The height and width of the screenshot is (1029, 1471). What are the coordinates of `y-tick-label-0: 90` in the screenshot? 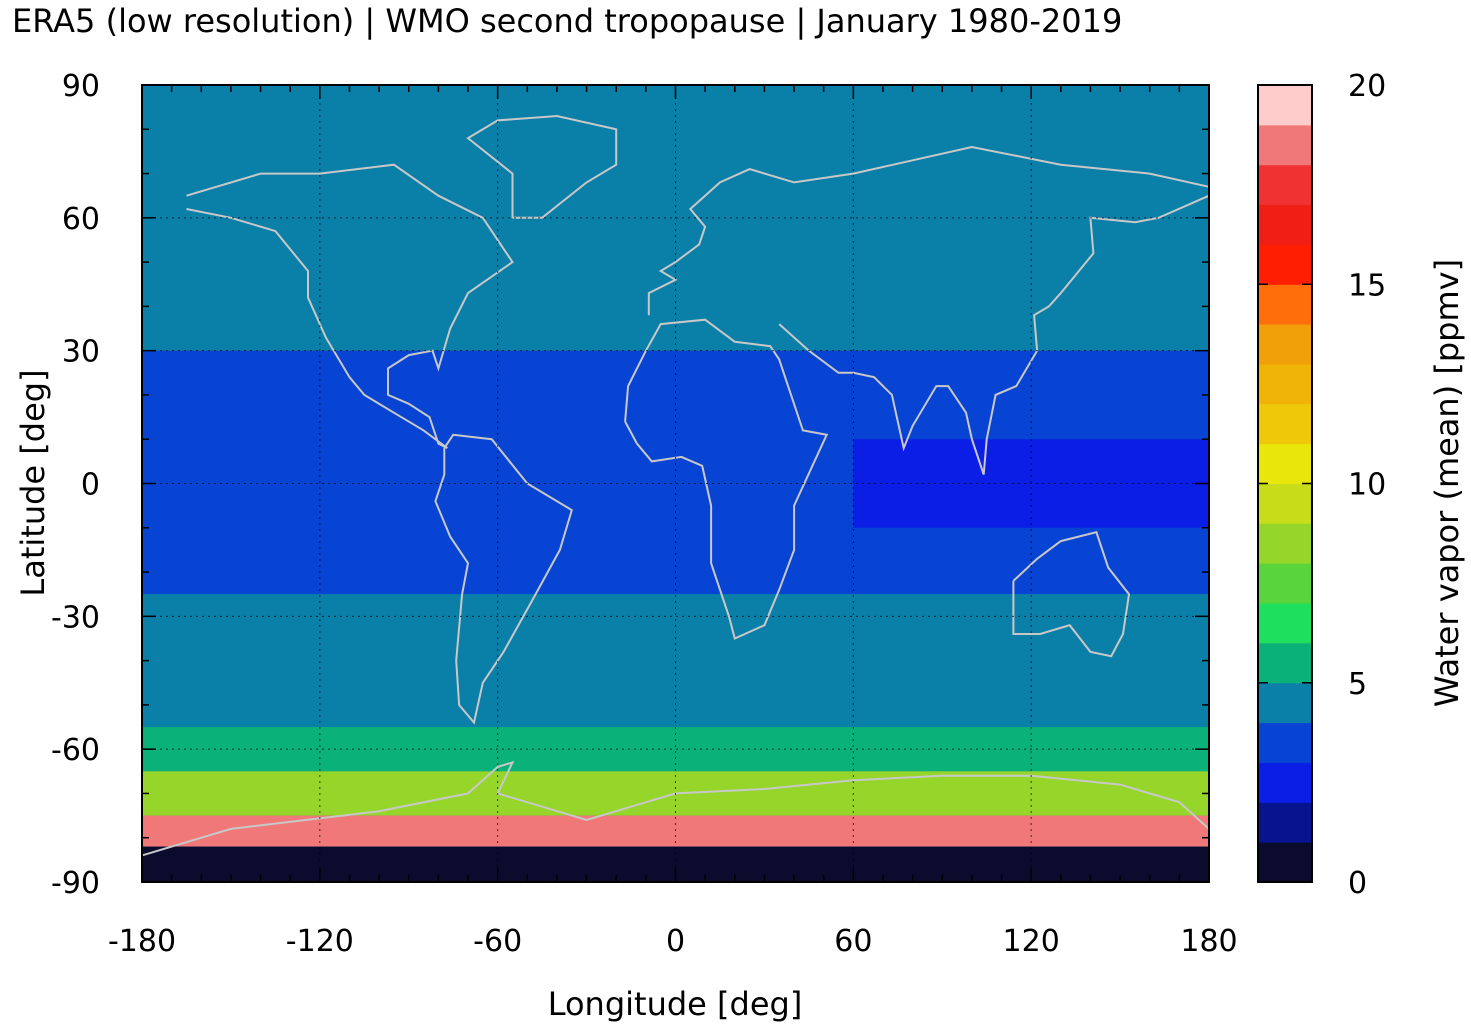 It's located at (81, 86).